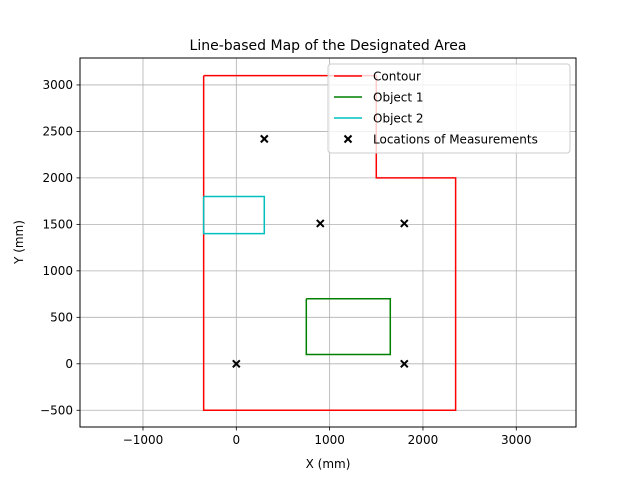  I want to click on legend-label-contour: Contour, so click(397, 77).